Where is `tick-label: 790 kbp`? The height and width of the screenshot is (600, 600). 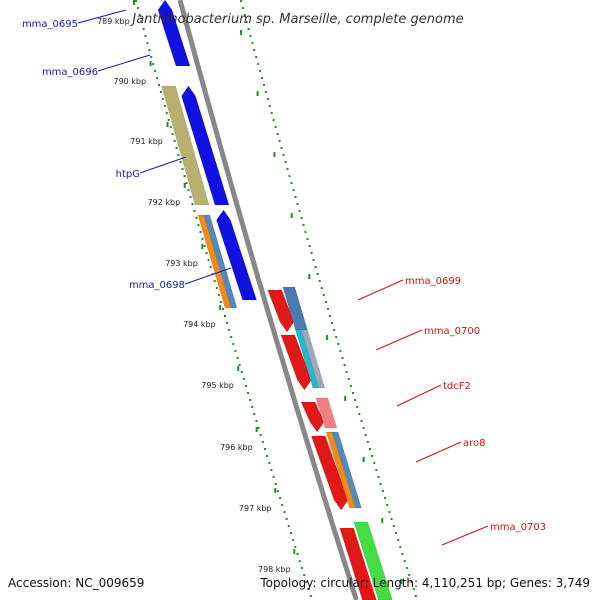
tick-label: 790 kbp is located at coordinates (129, 81).